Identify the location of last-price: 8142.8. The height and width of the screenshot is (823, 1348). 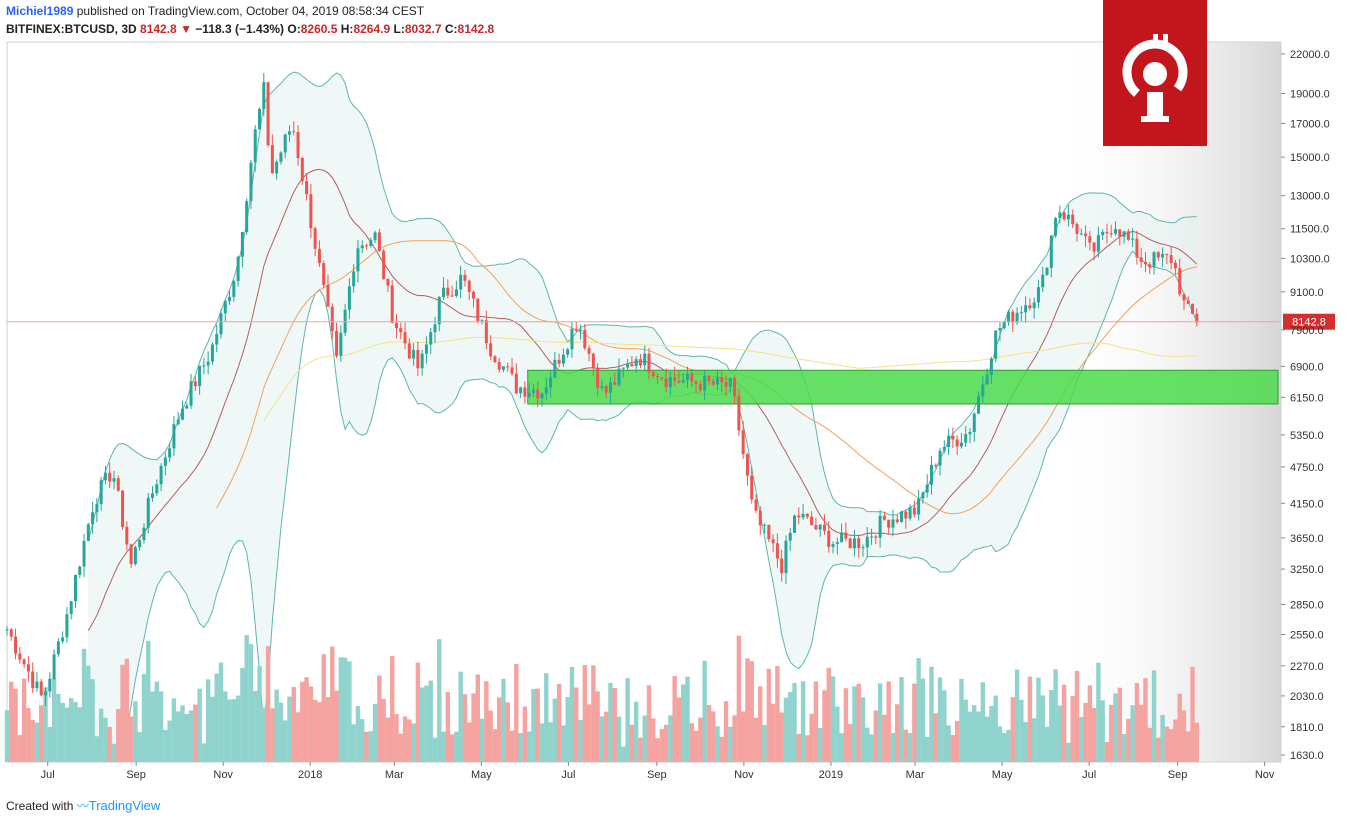
(158, 29).